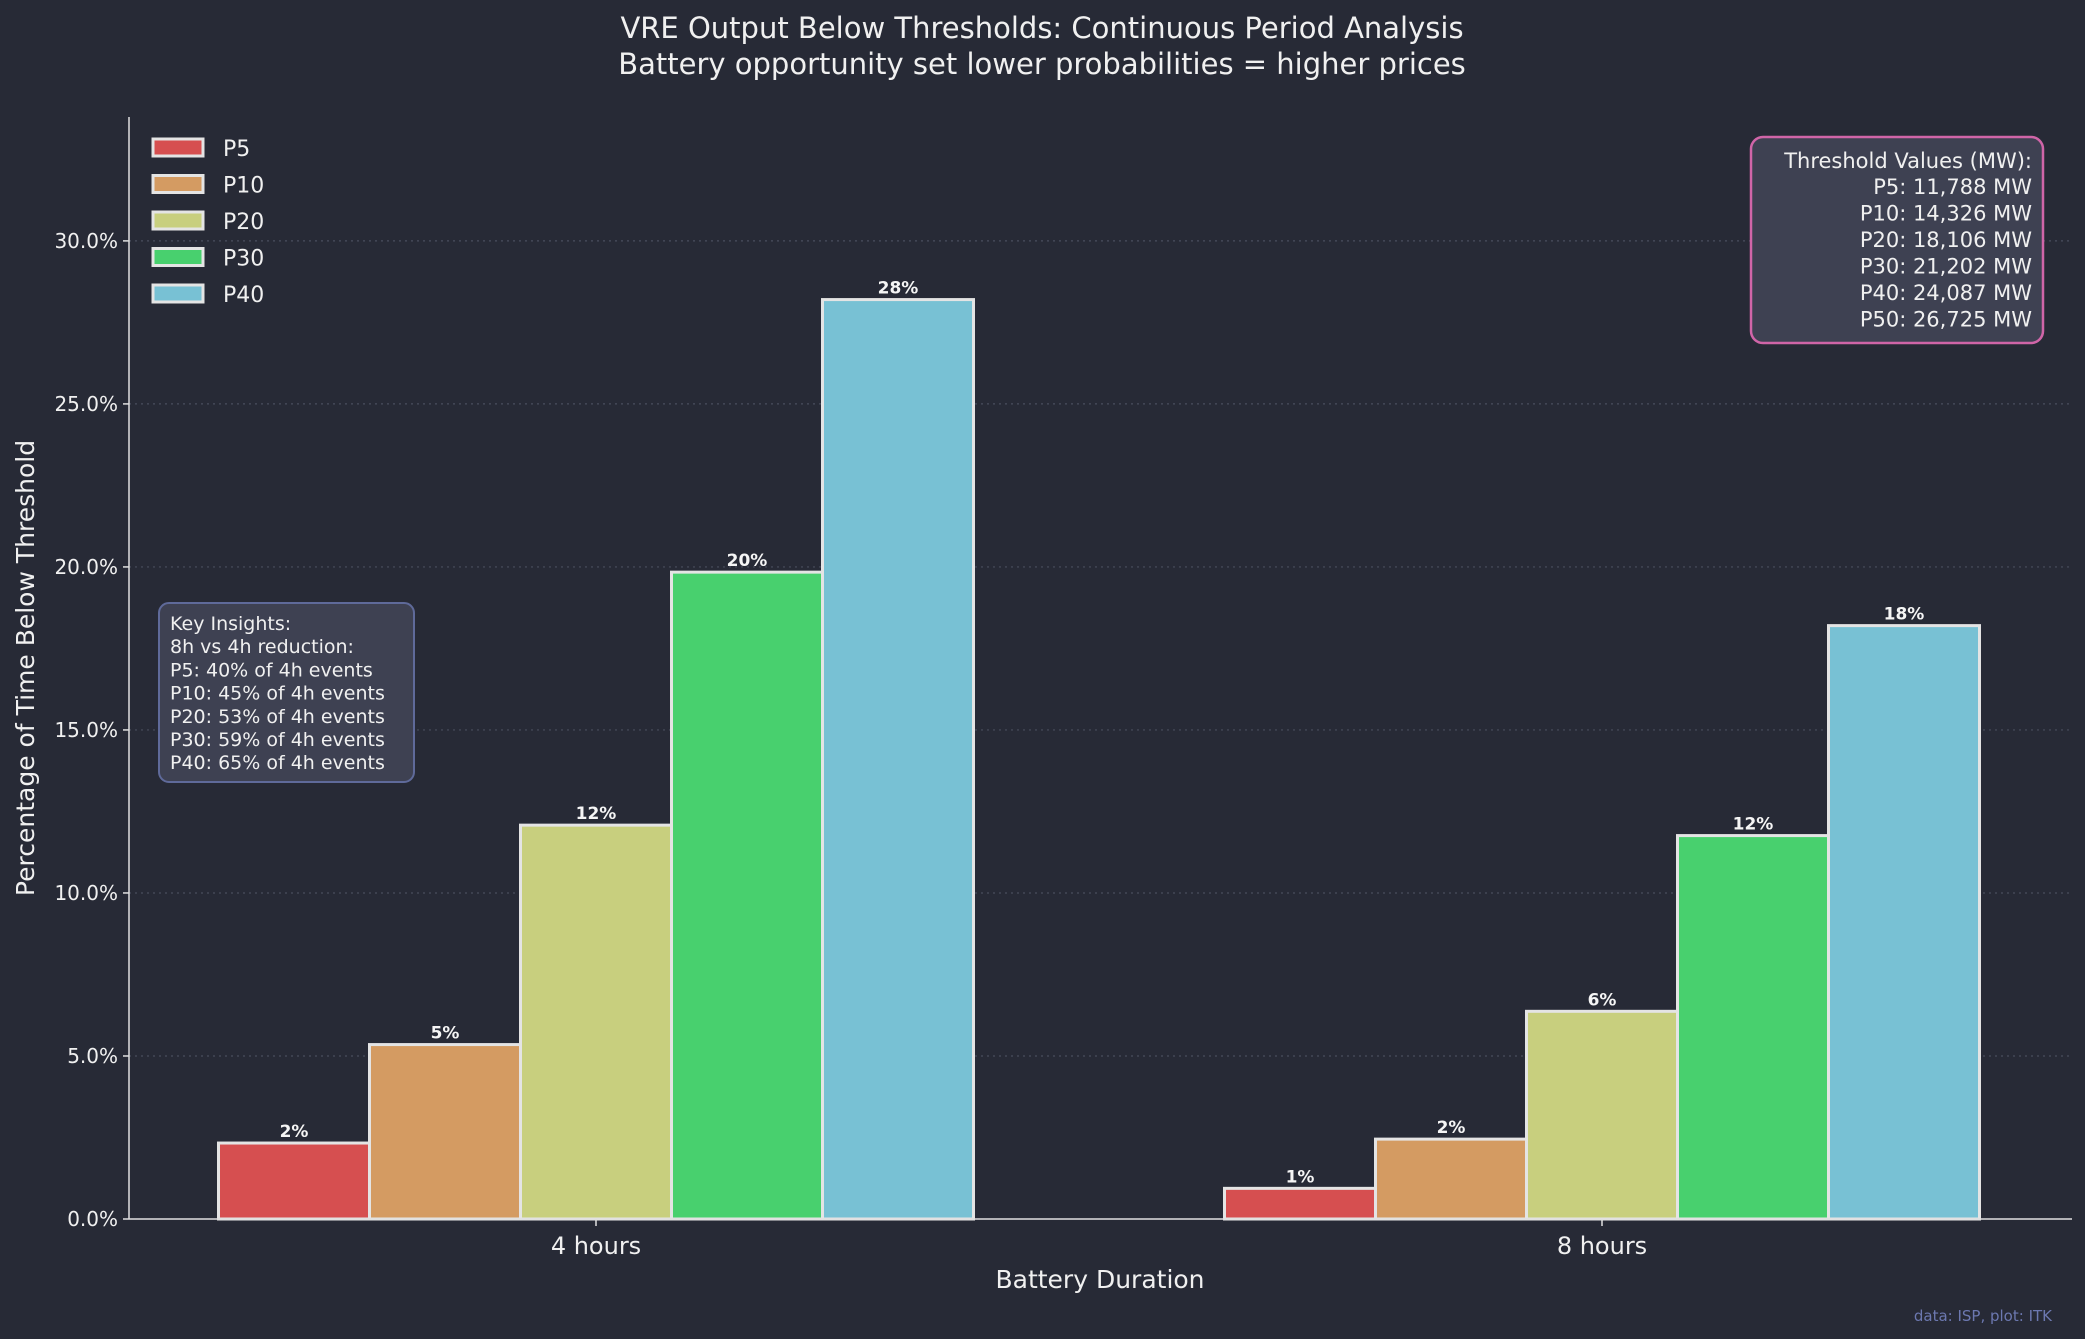  Describe the element at coordinates (1451, 1179) in the screenshot. I see `bar-p10-8h` at that location.